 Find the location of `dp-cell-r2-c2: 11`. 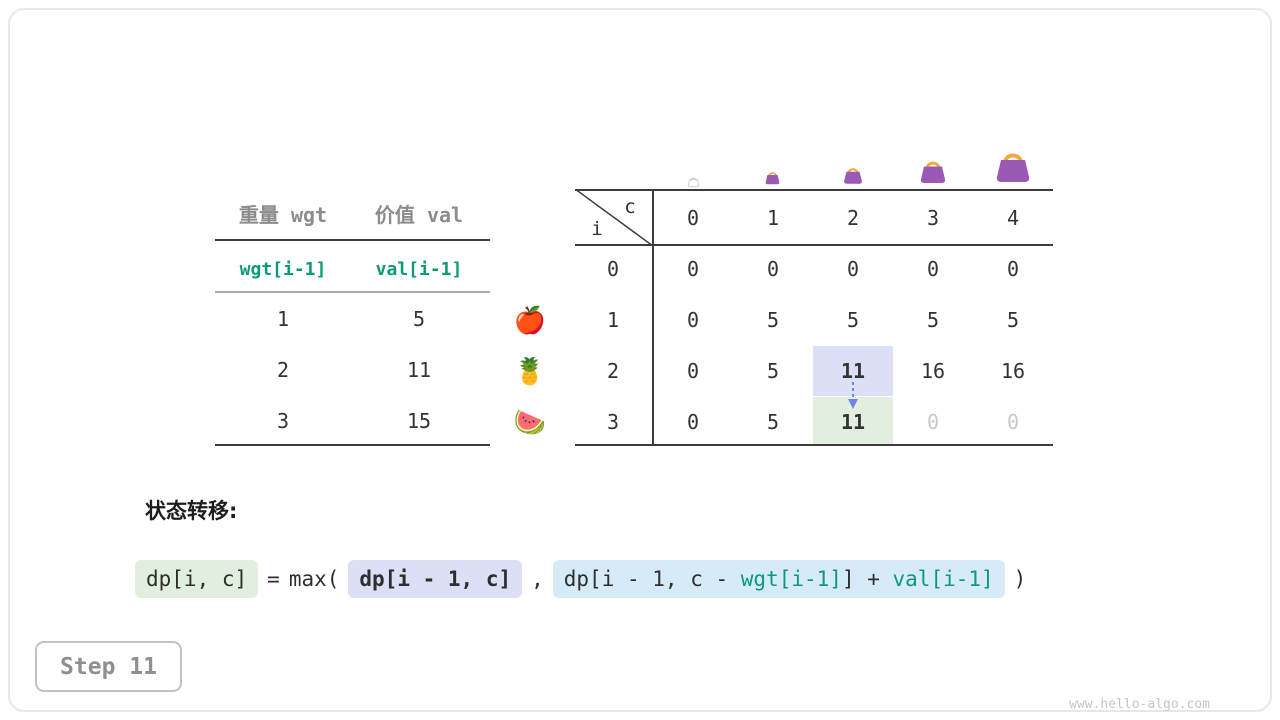

dp-cell-r2-c2: 11 is located at coordinates (853, 371).